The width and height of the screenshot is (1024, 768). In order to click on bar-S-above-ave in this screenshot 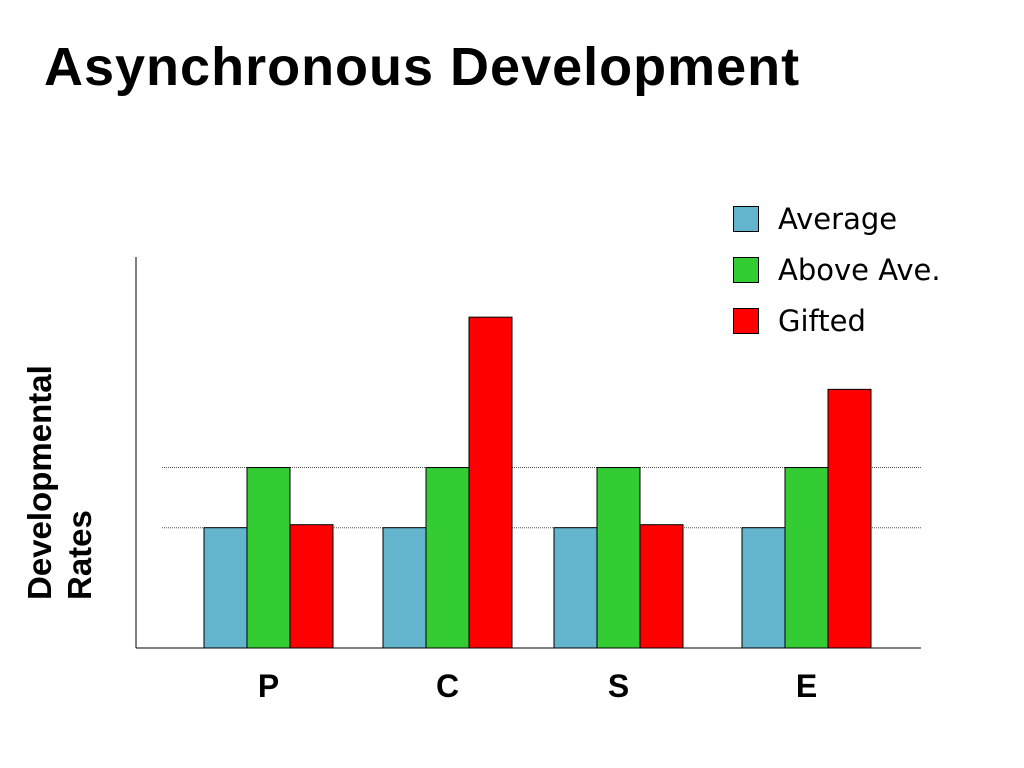, I will do `click(618, 558)`.